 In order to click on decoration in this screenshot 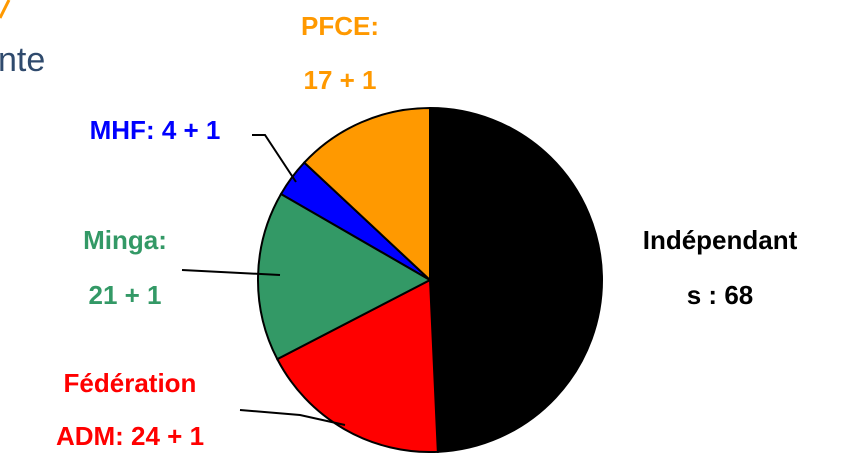, I will do `click(5, 9)`.